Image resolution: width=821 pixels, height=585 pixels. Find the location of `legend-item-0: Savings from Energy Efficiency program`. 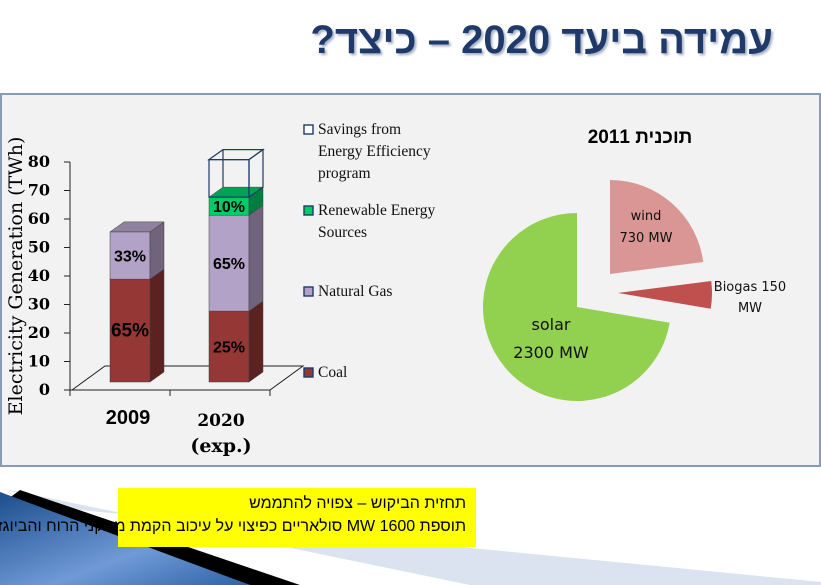

legend-item-0: Savings from Energy Efficiency program is located at coordinates (367, 151).